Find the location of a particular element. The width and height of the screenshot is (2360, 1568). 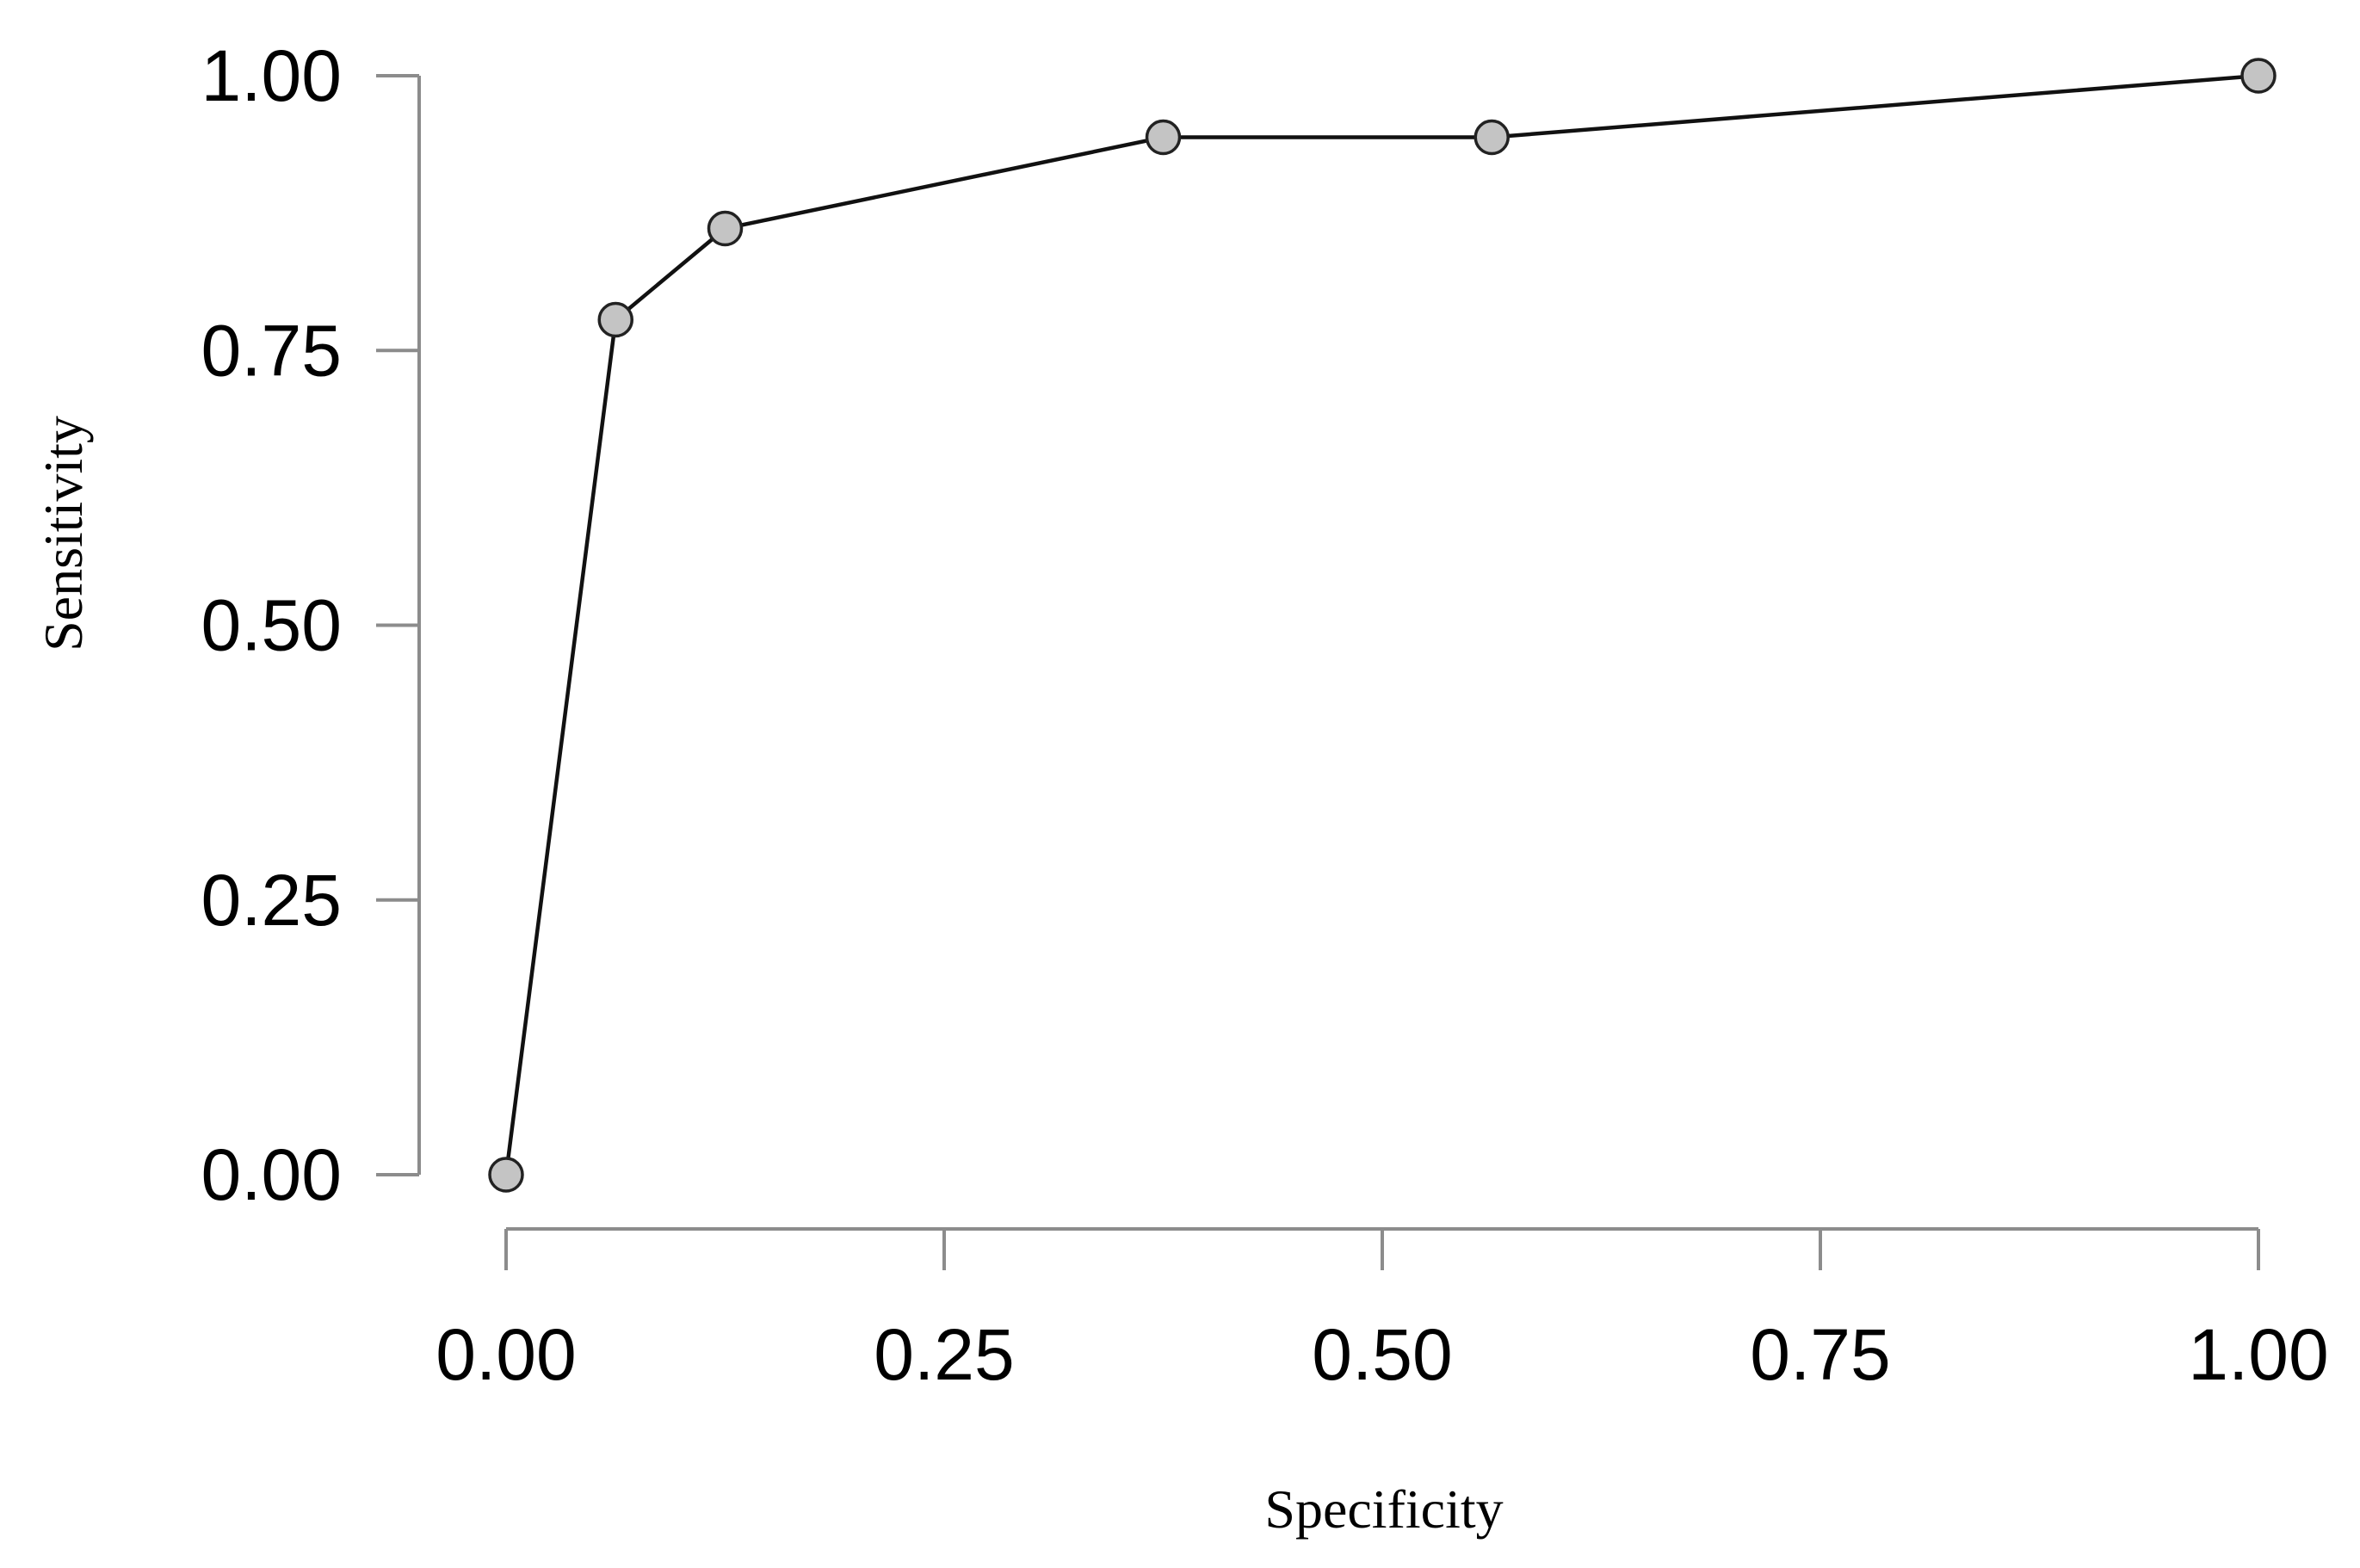

x-tick-label: 0.25 is located at coordinates (944, 1355).